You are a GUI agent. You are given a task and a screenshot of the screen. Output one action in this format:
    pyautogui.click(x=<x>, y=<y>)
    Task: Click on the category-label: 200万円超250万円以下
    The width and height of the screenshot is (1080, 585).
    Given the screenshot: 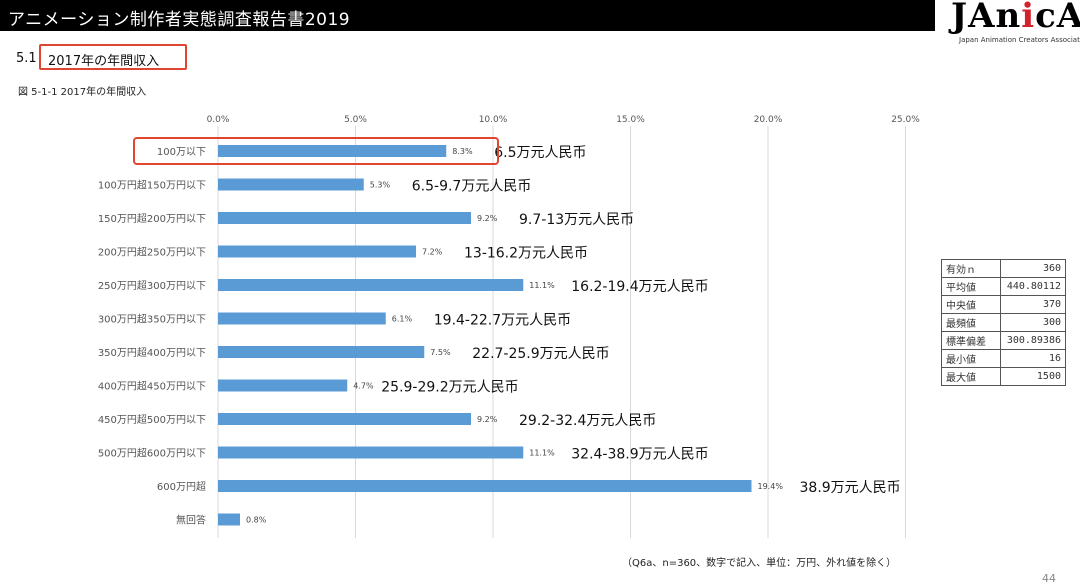 What is the action you would take?
    pyautogui.click(x=152, y=252)
    